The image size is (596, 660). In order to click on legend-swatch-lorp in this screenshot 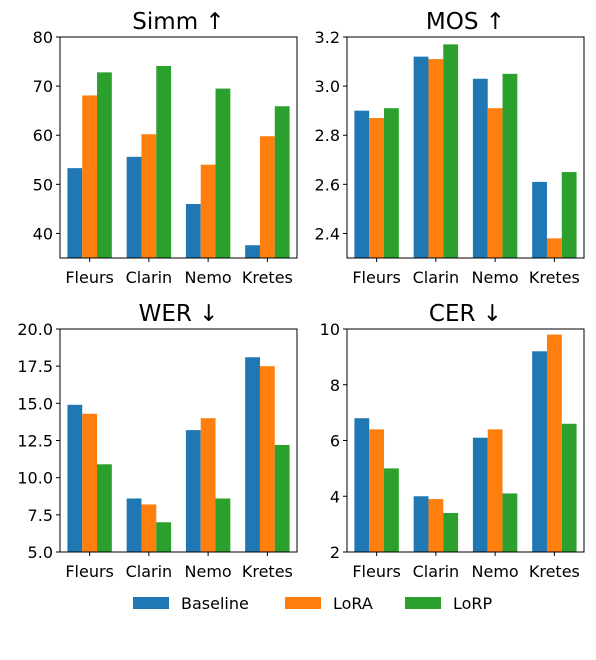, I will do `click(423, 603)`.